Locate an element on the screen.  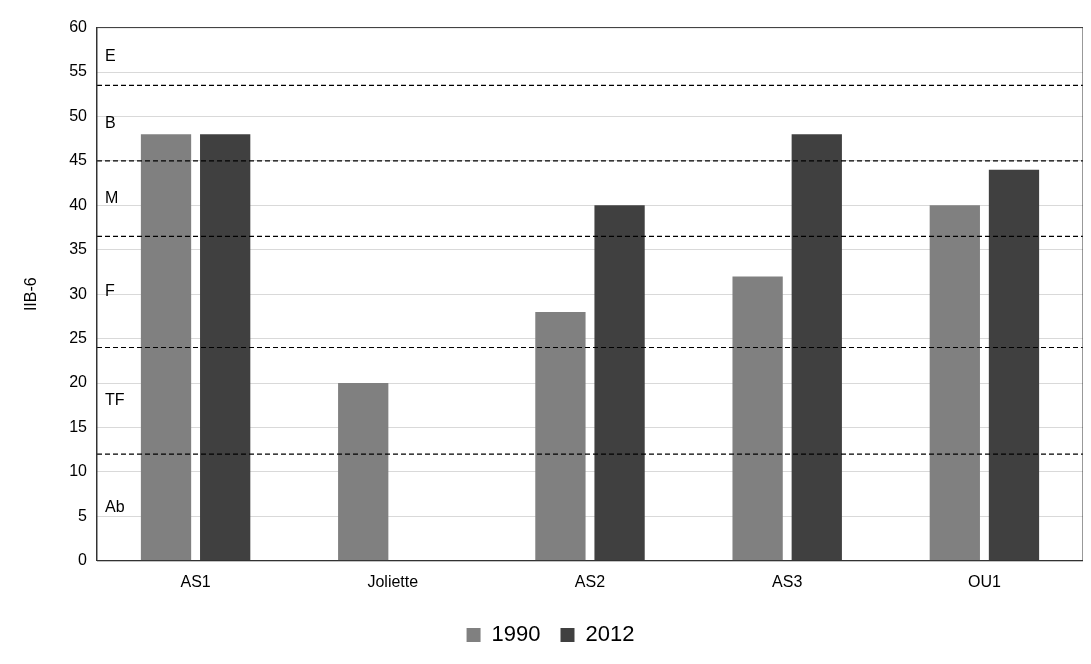
x-tick-label: OU1 is located at coordinates (984, 581).